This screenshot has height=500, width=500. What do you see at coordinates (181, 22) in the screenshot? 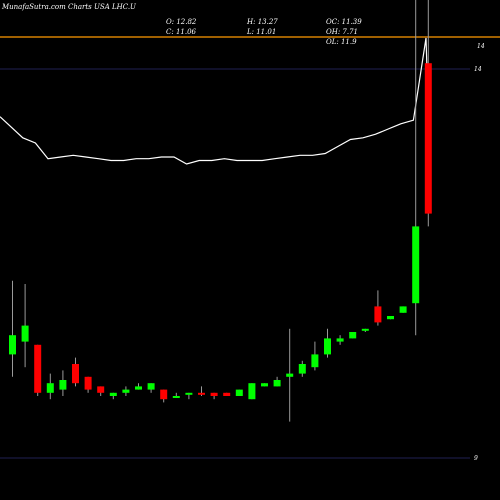
I see `ohlc-open: O: 12.82` at bounding box center [181, 22].